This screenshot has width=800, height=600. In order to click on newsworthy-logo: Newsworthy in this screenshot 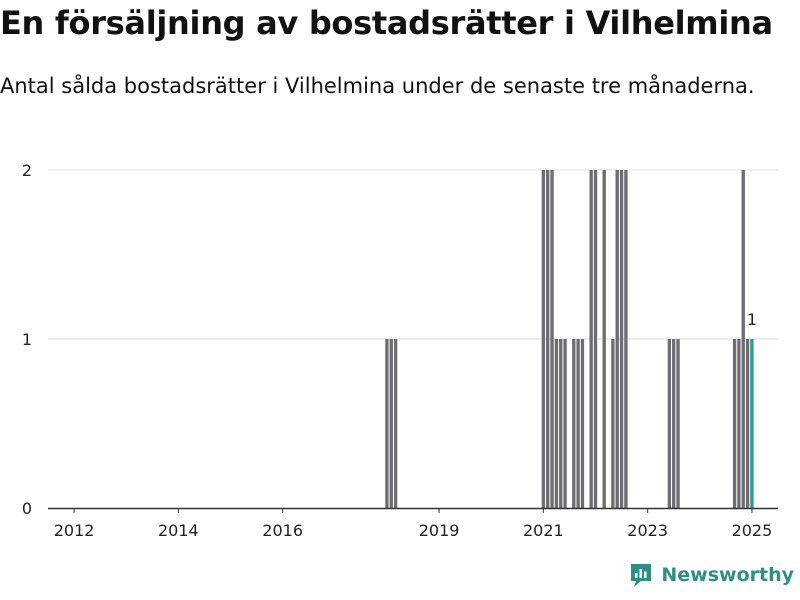, I will do `click(711, 575)`.